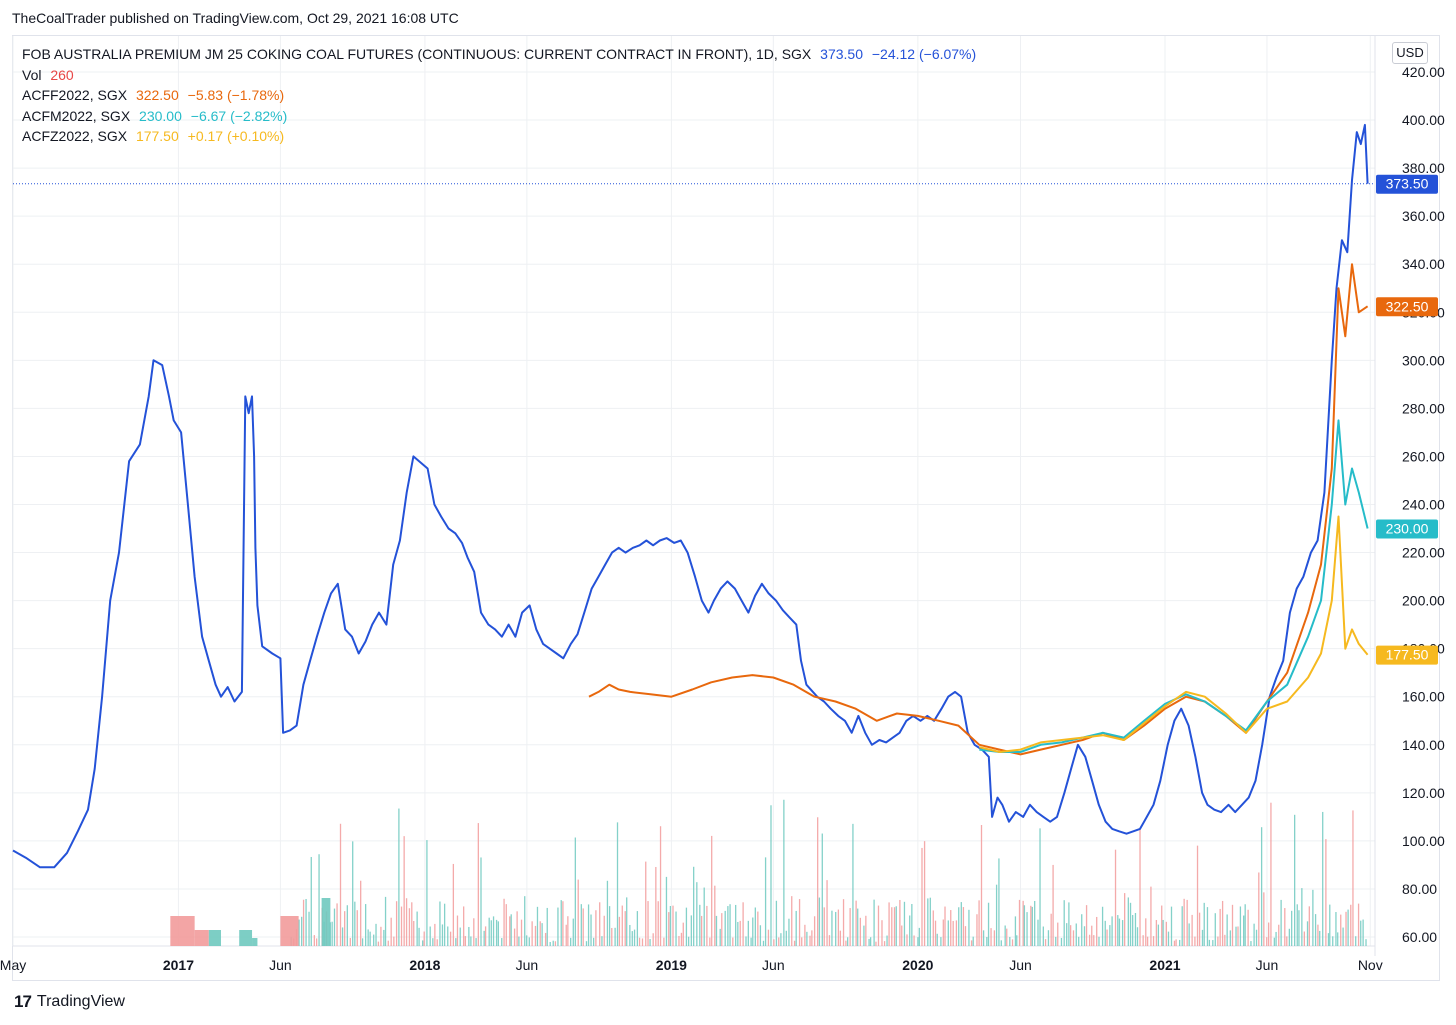 The height and width of the screenshot is (1025, 1456). What do you see at coordinates (80, 1001) in the screenshot?
I see `footer-brand-label: TradingView` at bounding box center [80, 1001].